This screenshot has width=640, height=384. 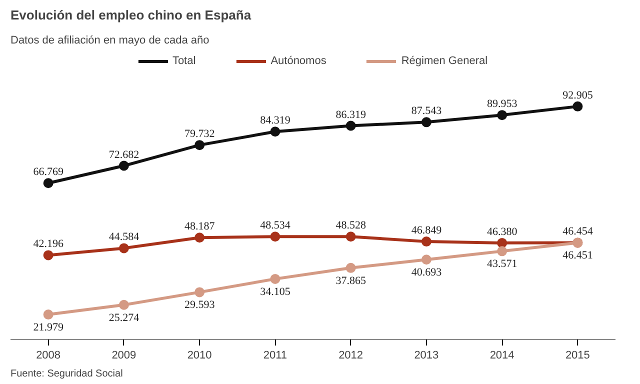 I want to click on x-tick-label: 2012, so click(x=351, y=356).